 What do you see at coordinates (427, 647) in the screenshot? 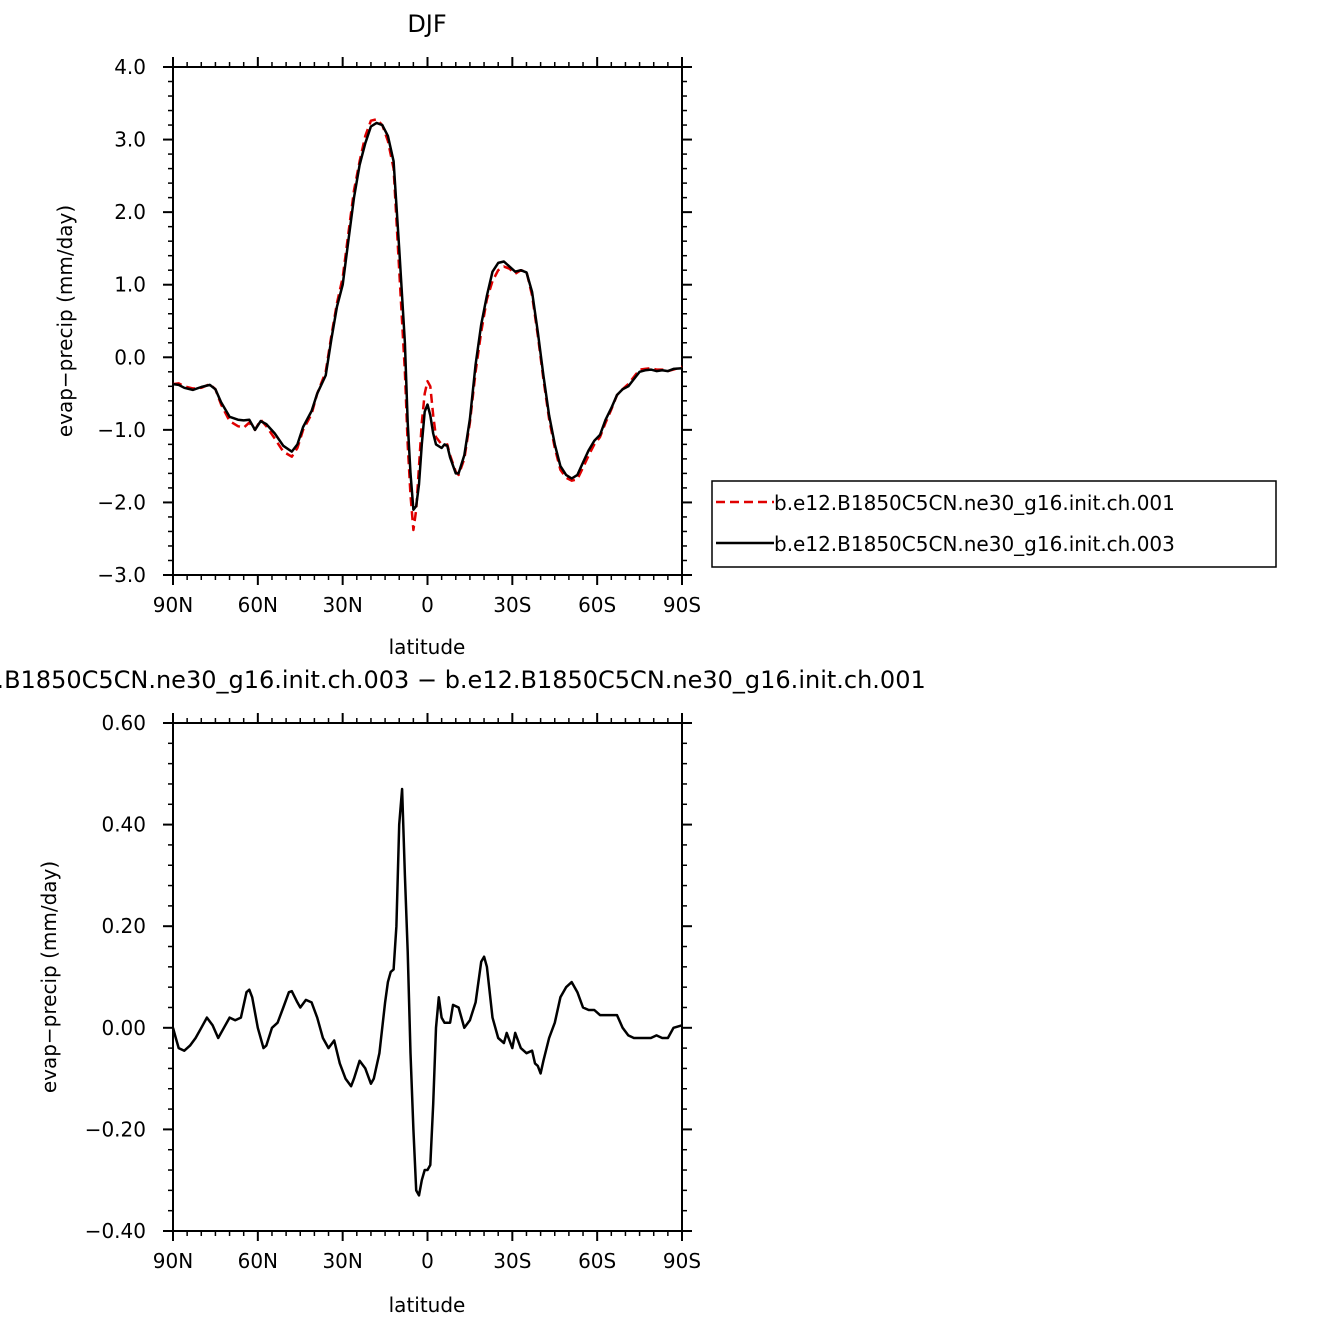
I see `top-chart-xlabel: latitude` at bounding box center [427, 647].